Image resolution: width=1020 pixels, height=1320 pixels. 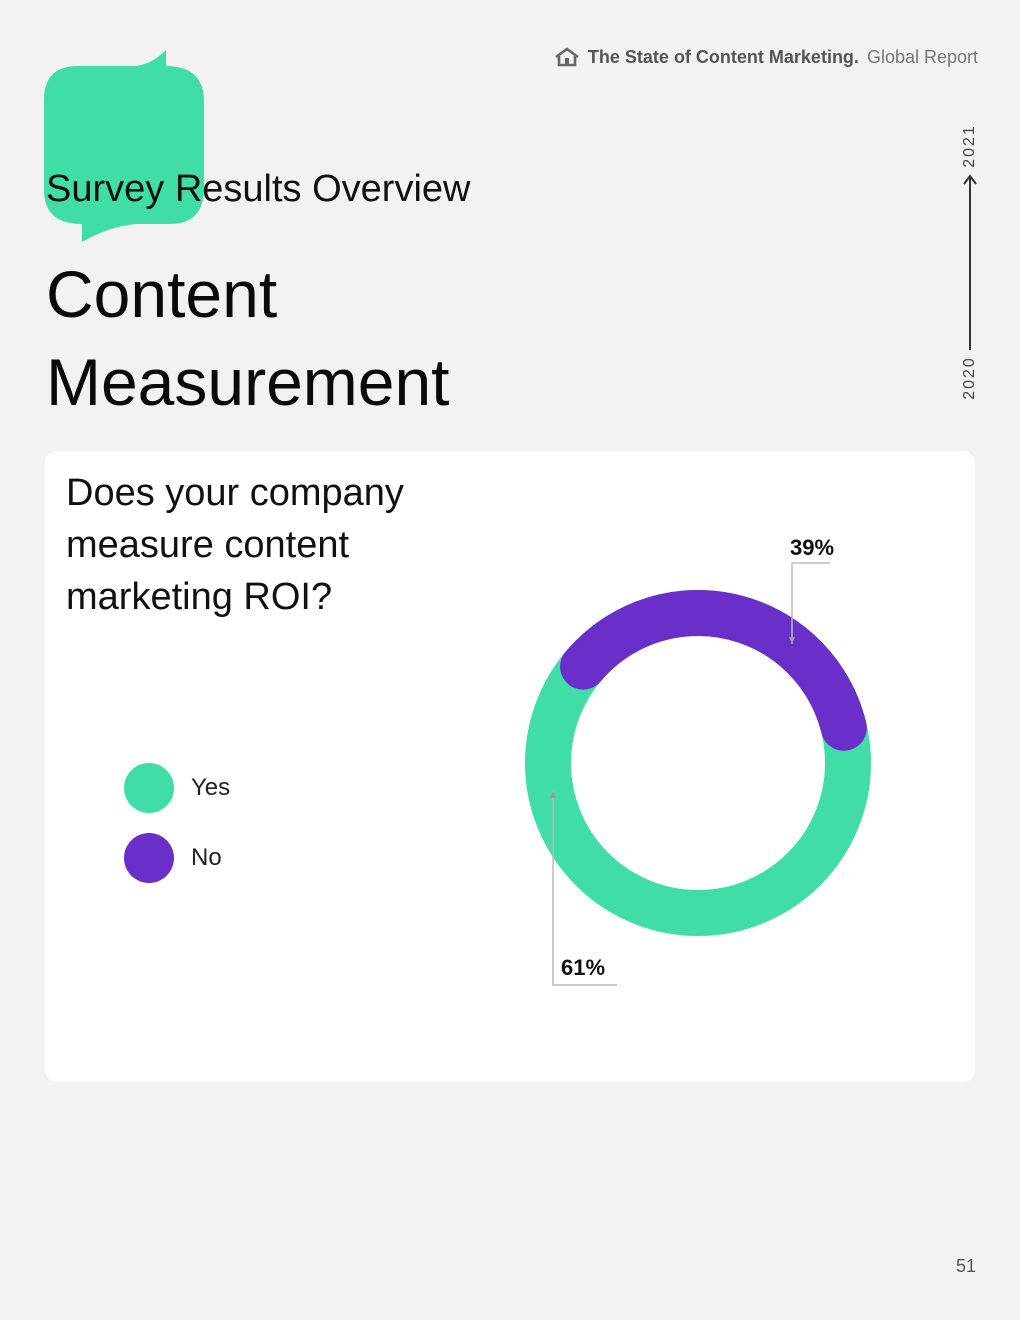 I want to click on section-title: Survey Results Overview, so click(x=258, y=189).